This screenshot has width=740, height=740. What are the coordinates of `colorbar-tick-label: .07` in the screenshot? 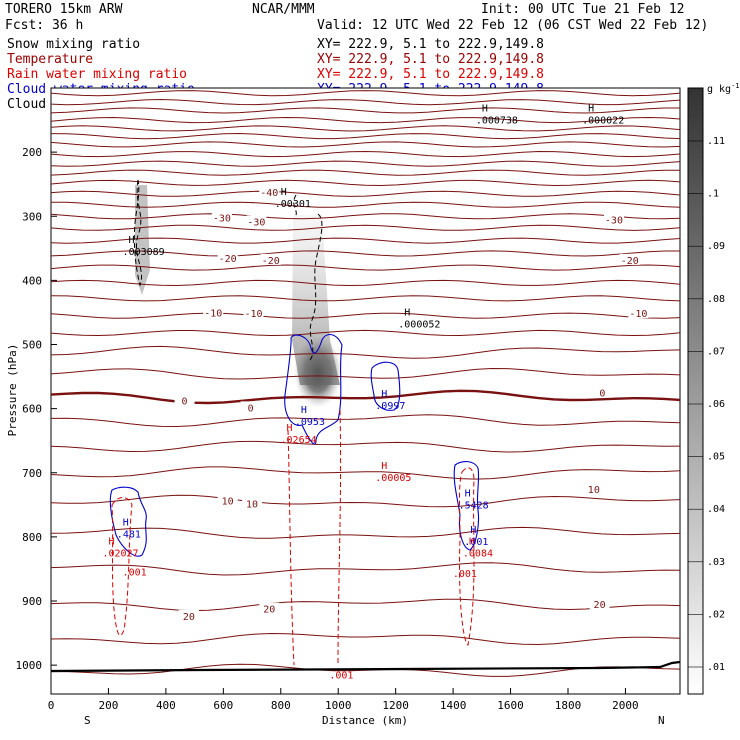 It's located at (716, 351).